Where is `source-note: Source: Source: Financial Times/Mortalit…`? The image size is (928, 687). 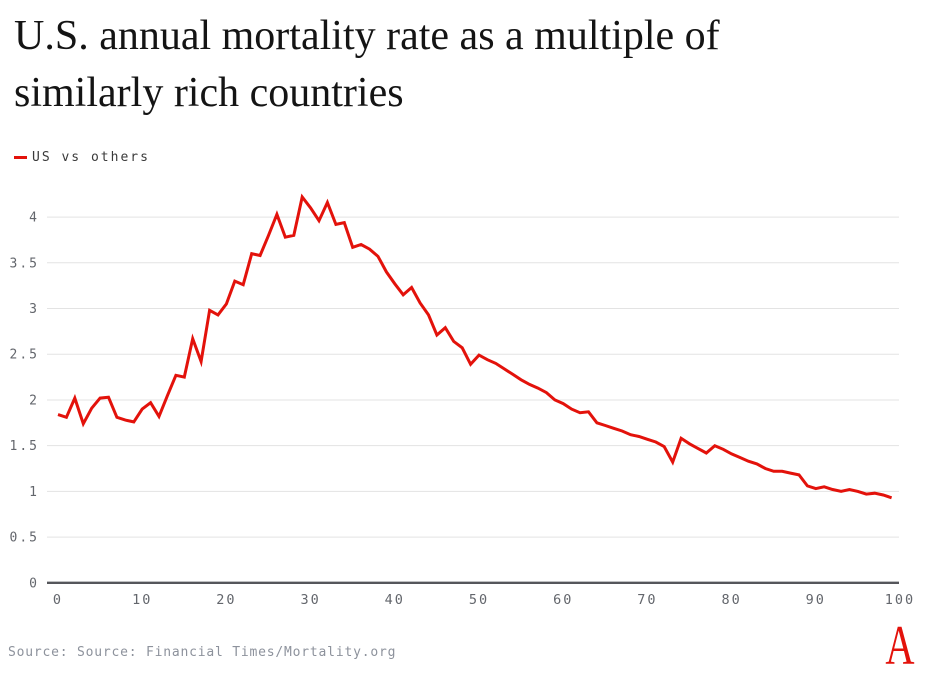
source-note: Source: Source: Financial Times/Mortalit… is located at coordinates (202, 652).